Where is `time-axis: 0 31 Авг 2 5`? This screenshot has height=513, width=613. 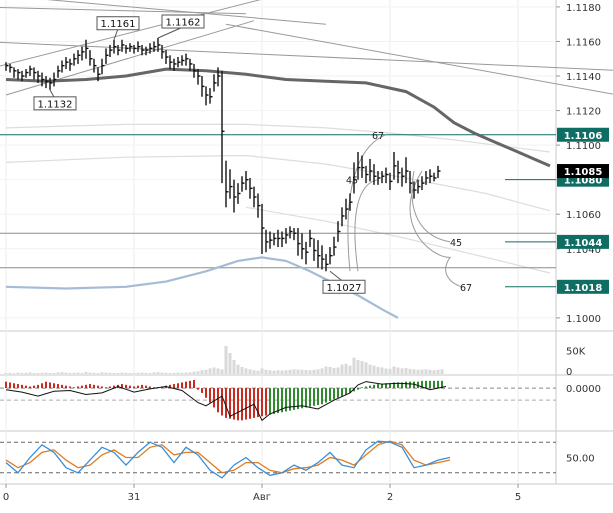 time-axis: 0 31 Авг 2 5 is located at coordinates (262, 493).